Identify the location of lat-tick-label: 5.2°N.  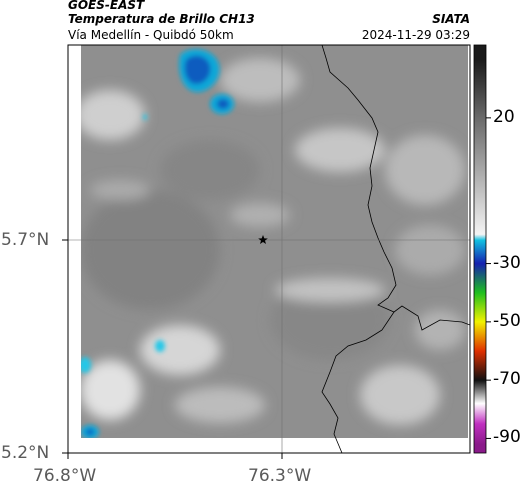
(25, 453).